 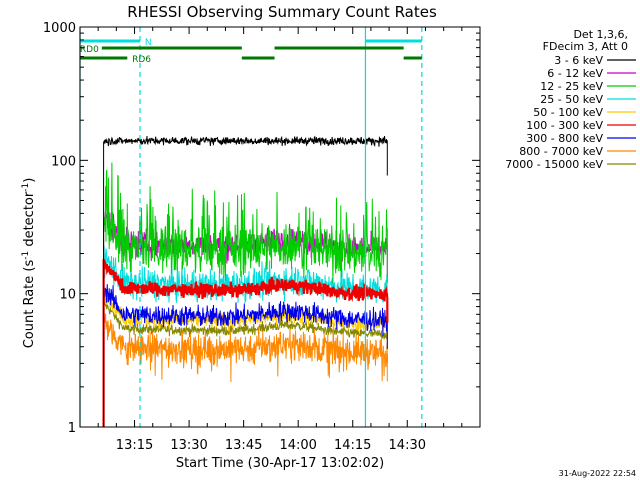 I want to click on x-tick-label-2: 13:30, so click(x=188, y=445).